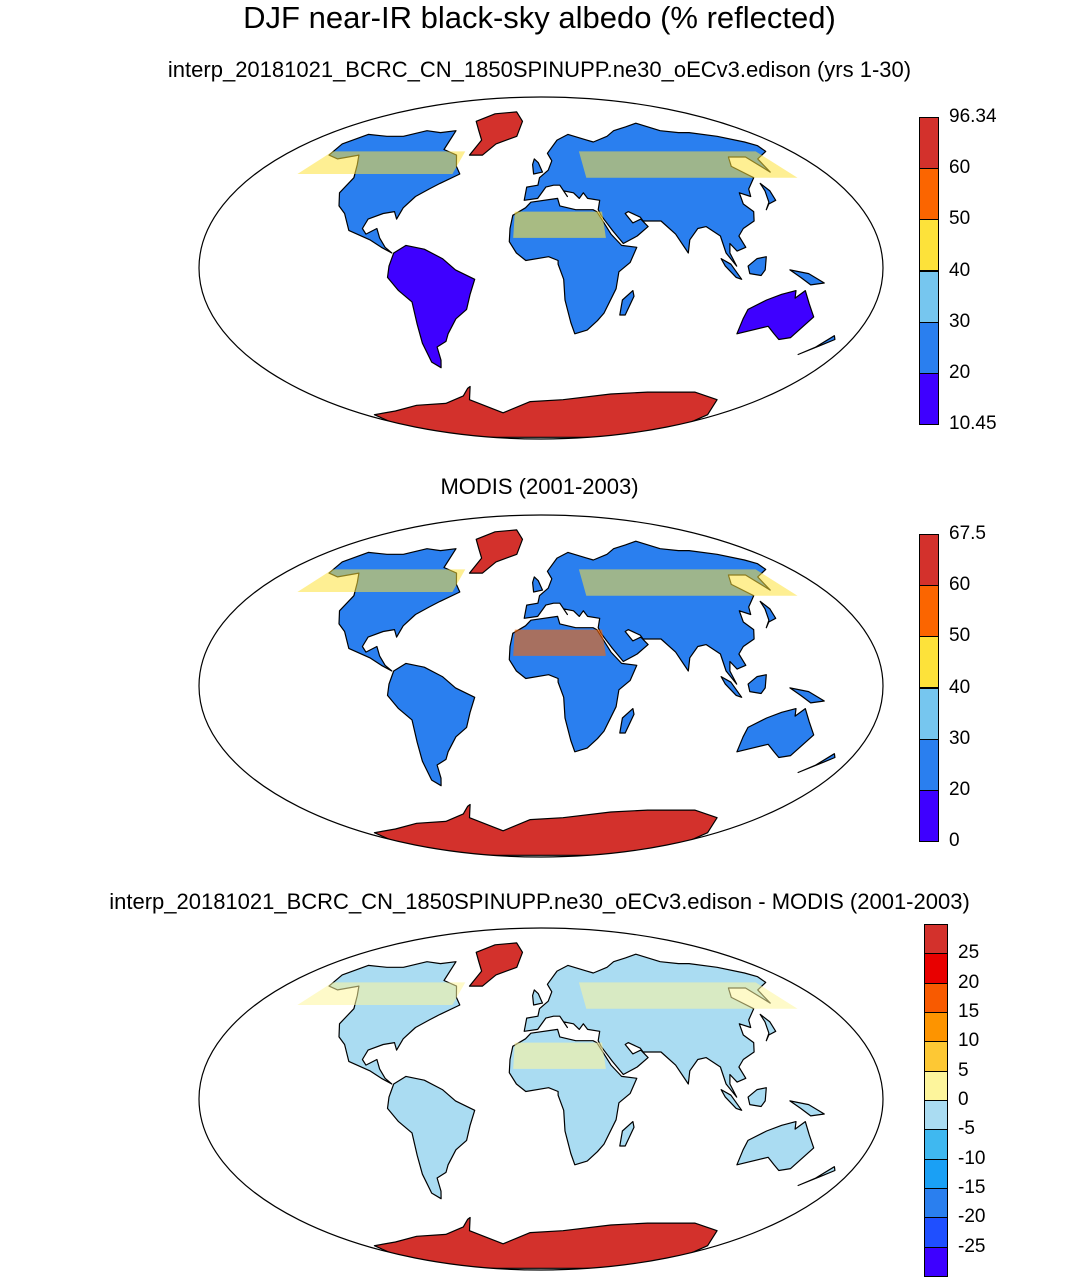 The height and width of the screenshot is (1283, 1079). Describe the element at coordinates (967, 533) in the screenshot. I see `colorbar-tick-label: 67.5` at that location.